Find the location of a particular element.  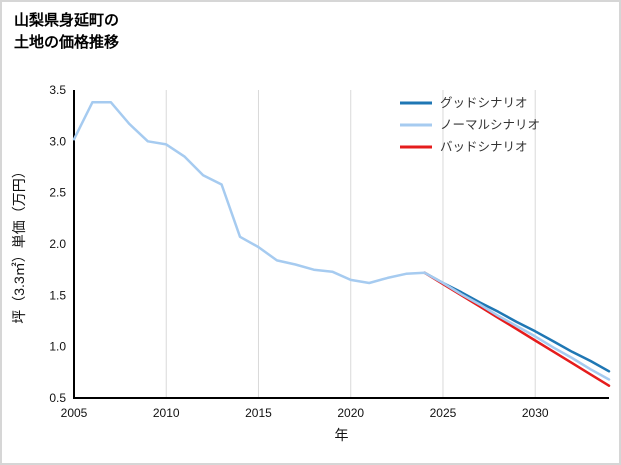

chart-title: 山梨県身延町の 土地の価格推移 is located at coordinates (66, 32).